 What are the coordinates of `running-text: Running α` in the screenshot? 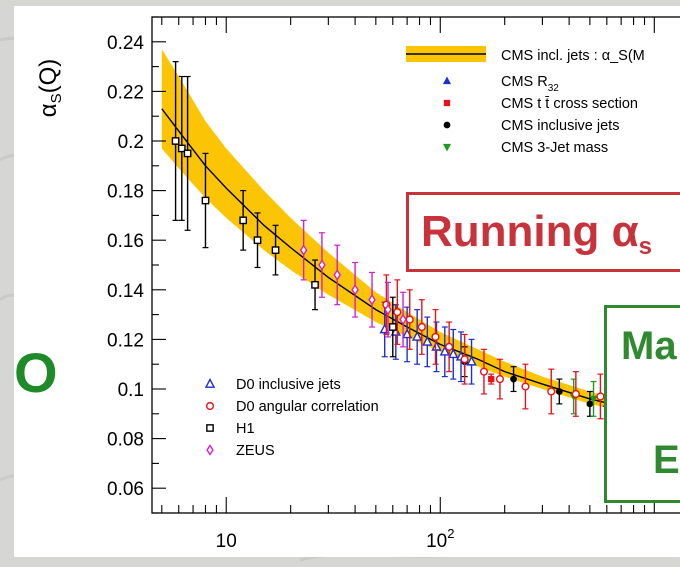 It's located at (530, 231).